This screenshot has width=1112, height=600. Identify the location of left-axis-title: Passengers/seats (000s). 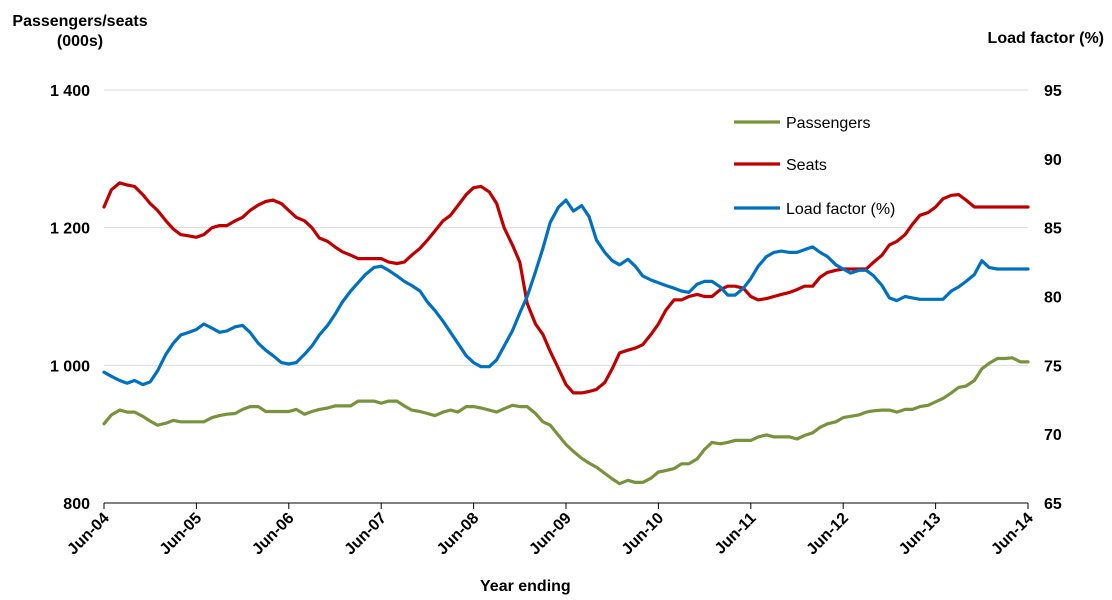
(80, 31).